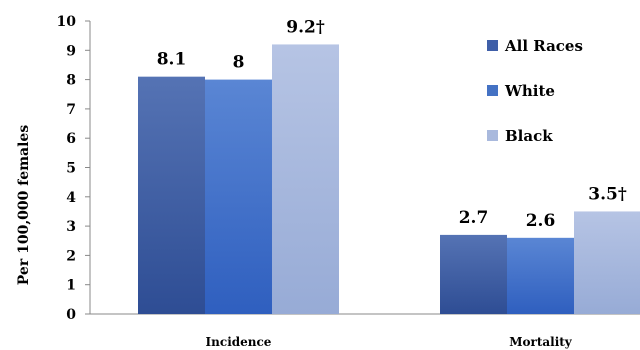 This screenshot has height=350, width=640. I want to click on y-tick-label: 4, so click(71, 198).